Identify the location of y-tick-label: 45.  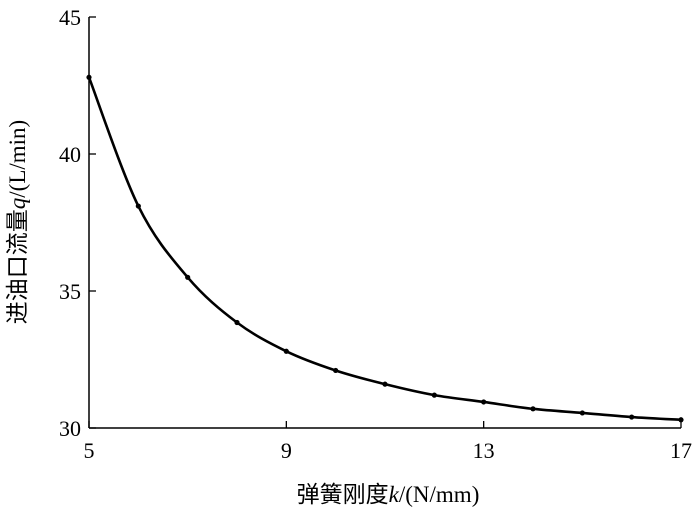
(70, 17).